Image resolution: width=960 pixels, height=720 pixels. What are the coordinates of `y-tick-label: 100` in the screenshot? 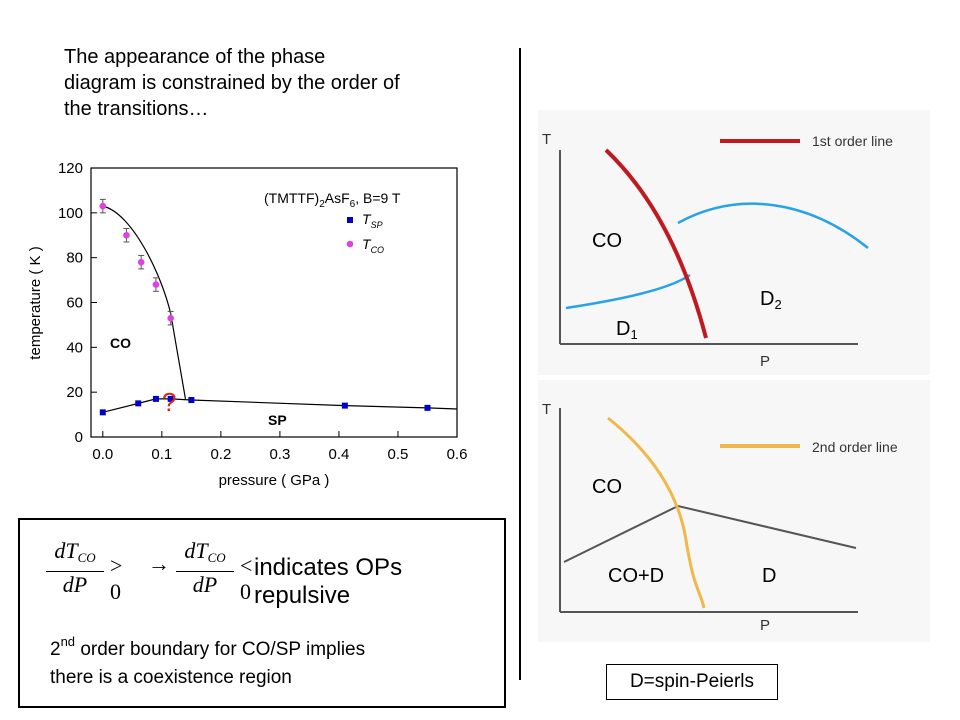 It's located at (70, 213).